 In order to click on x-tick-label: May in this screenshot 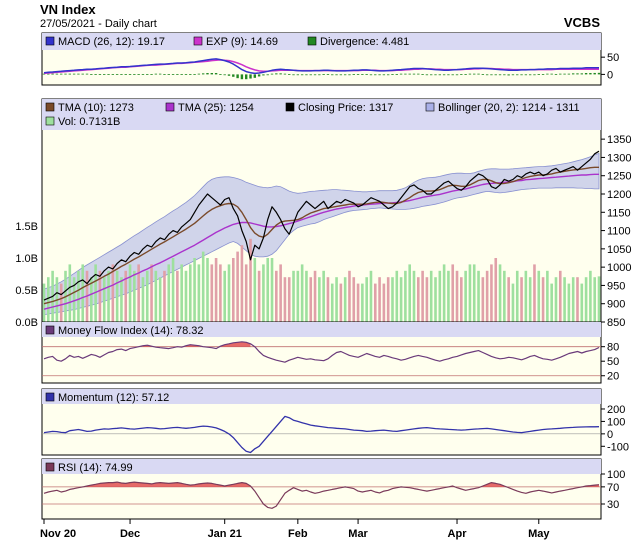, I will do `click(539, 534)`.